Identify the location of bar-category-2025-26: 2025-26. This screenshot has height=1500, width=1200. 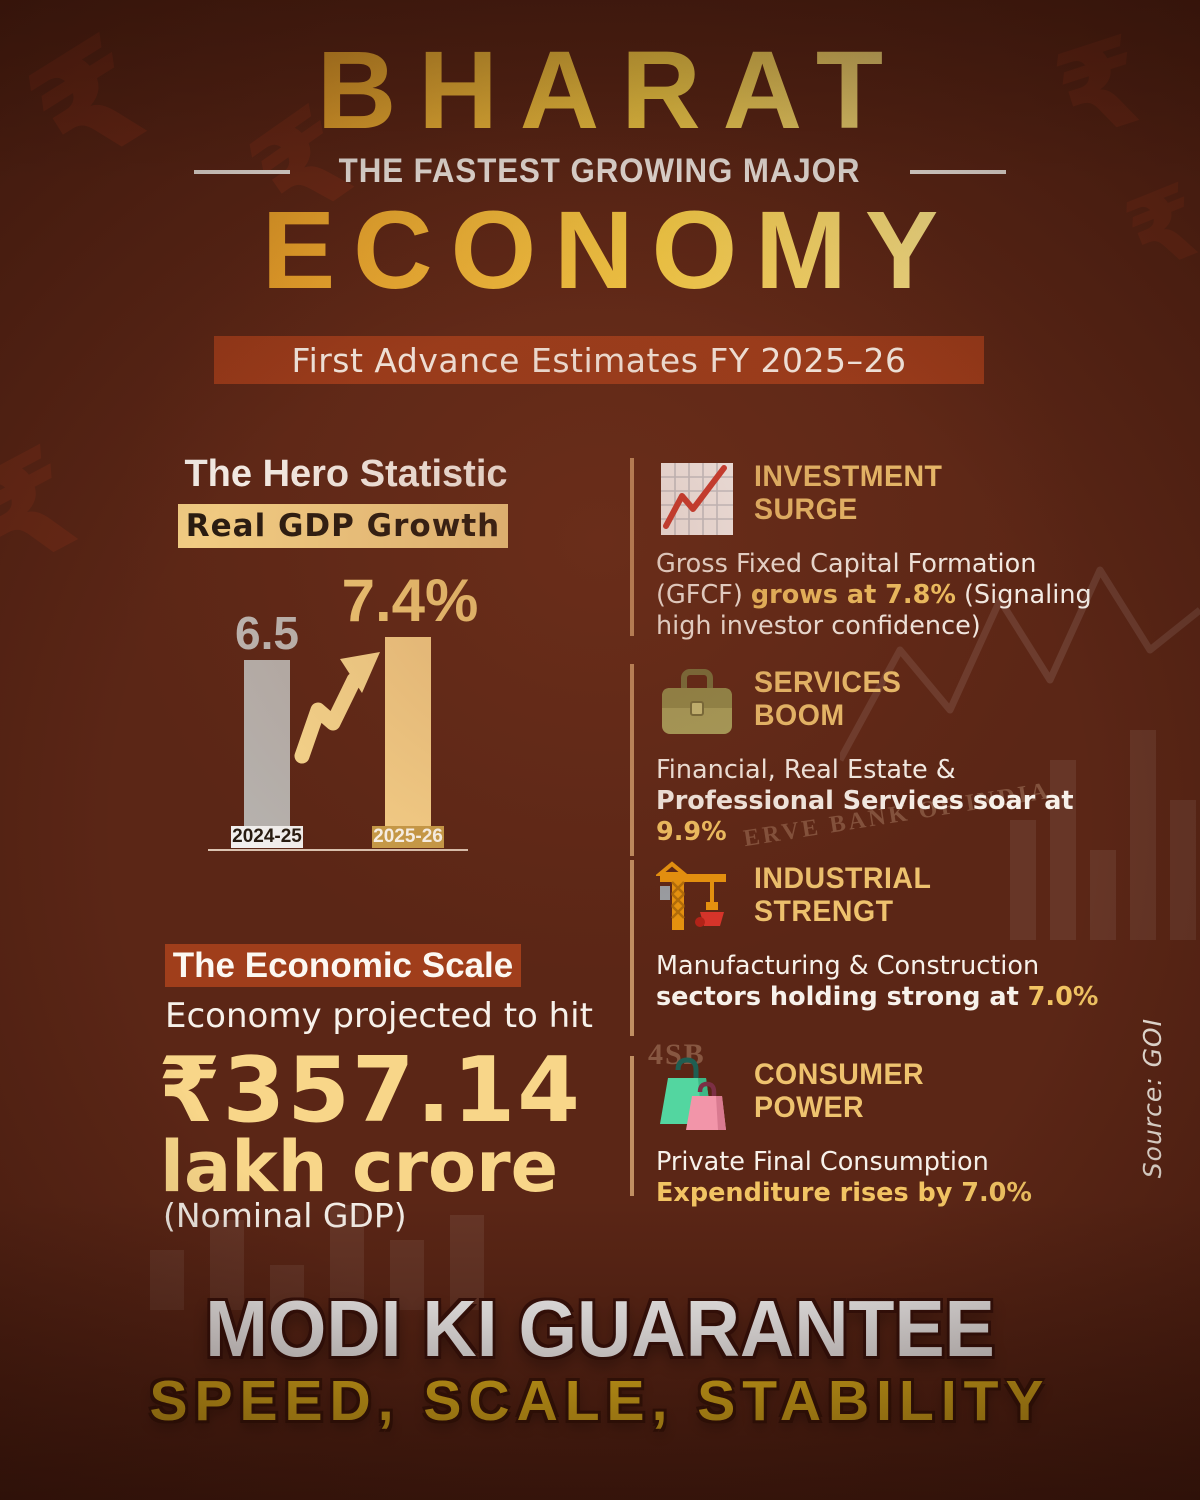
(408, 837).